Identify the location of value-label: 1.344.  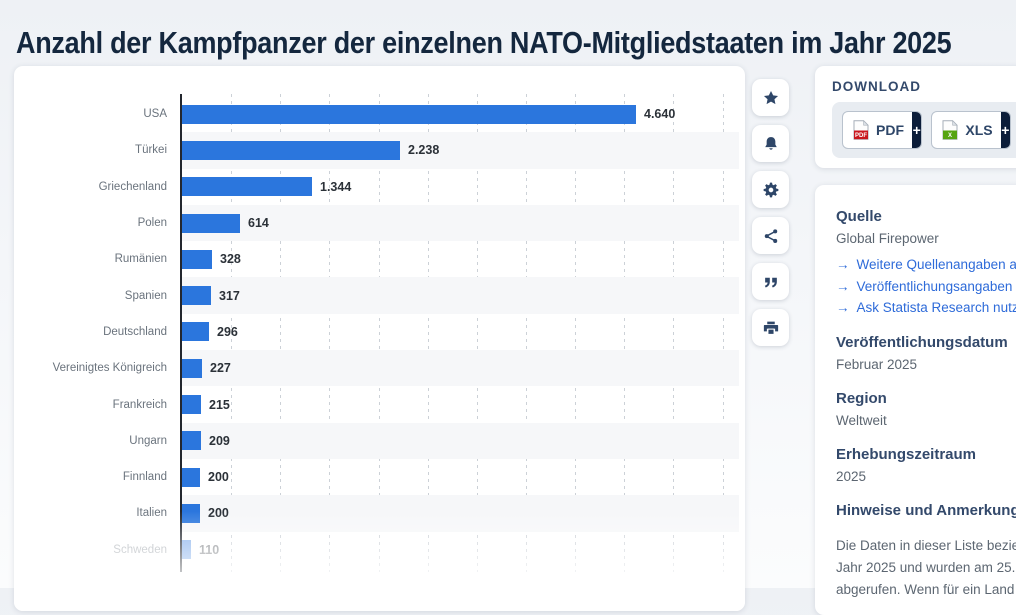
(335, 187).